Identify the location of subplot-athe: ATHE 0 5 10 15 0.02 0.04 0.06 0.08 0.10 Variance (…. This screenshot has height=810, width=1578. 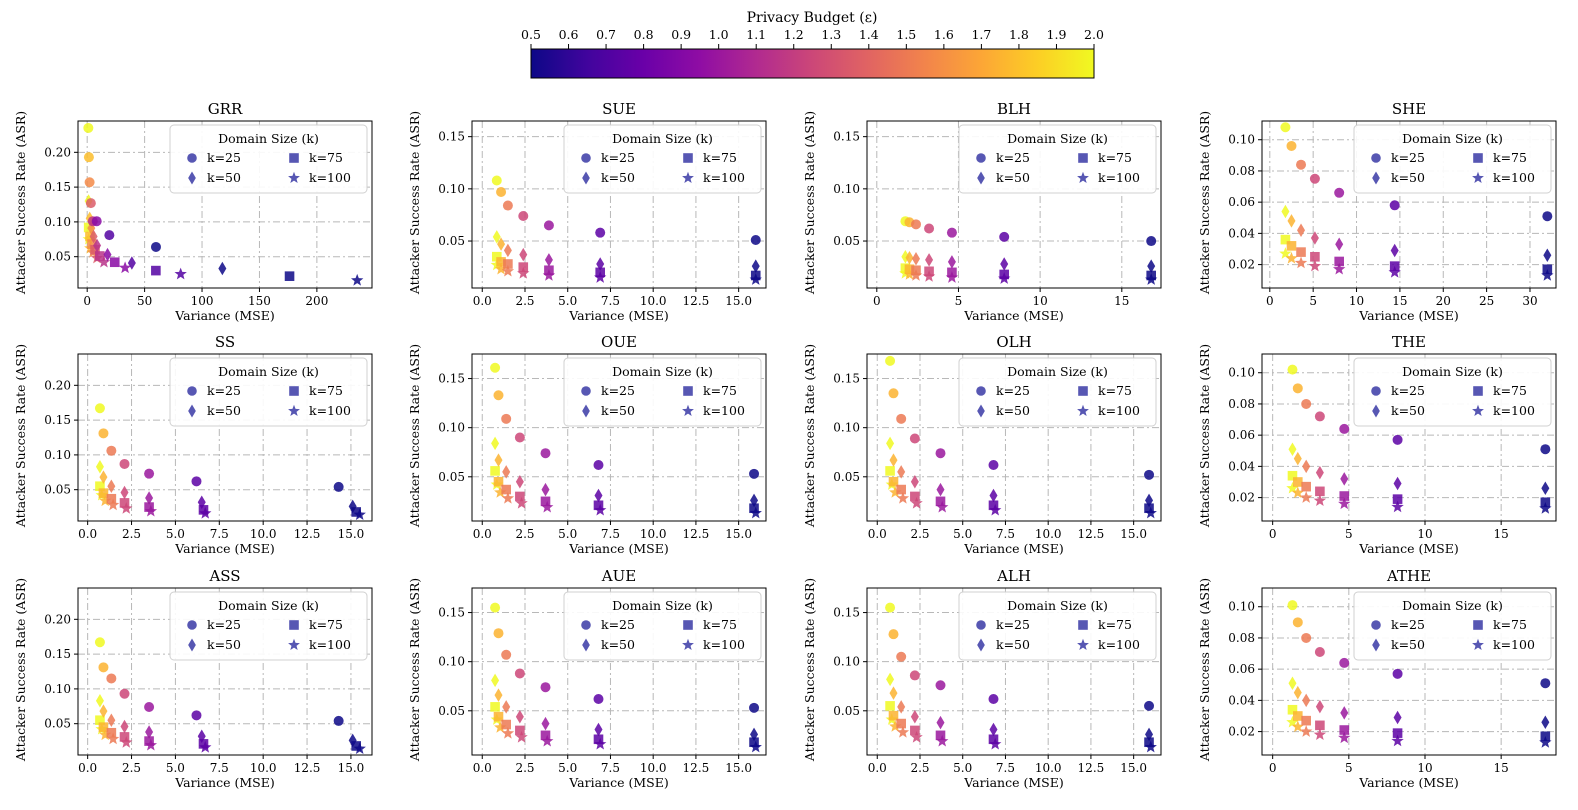
(1377, 678).